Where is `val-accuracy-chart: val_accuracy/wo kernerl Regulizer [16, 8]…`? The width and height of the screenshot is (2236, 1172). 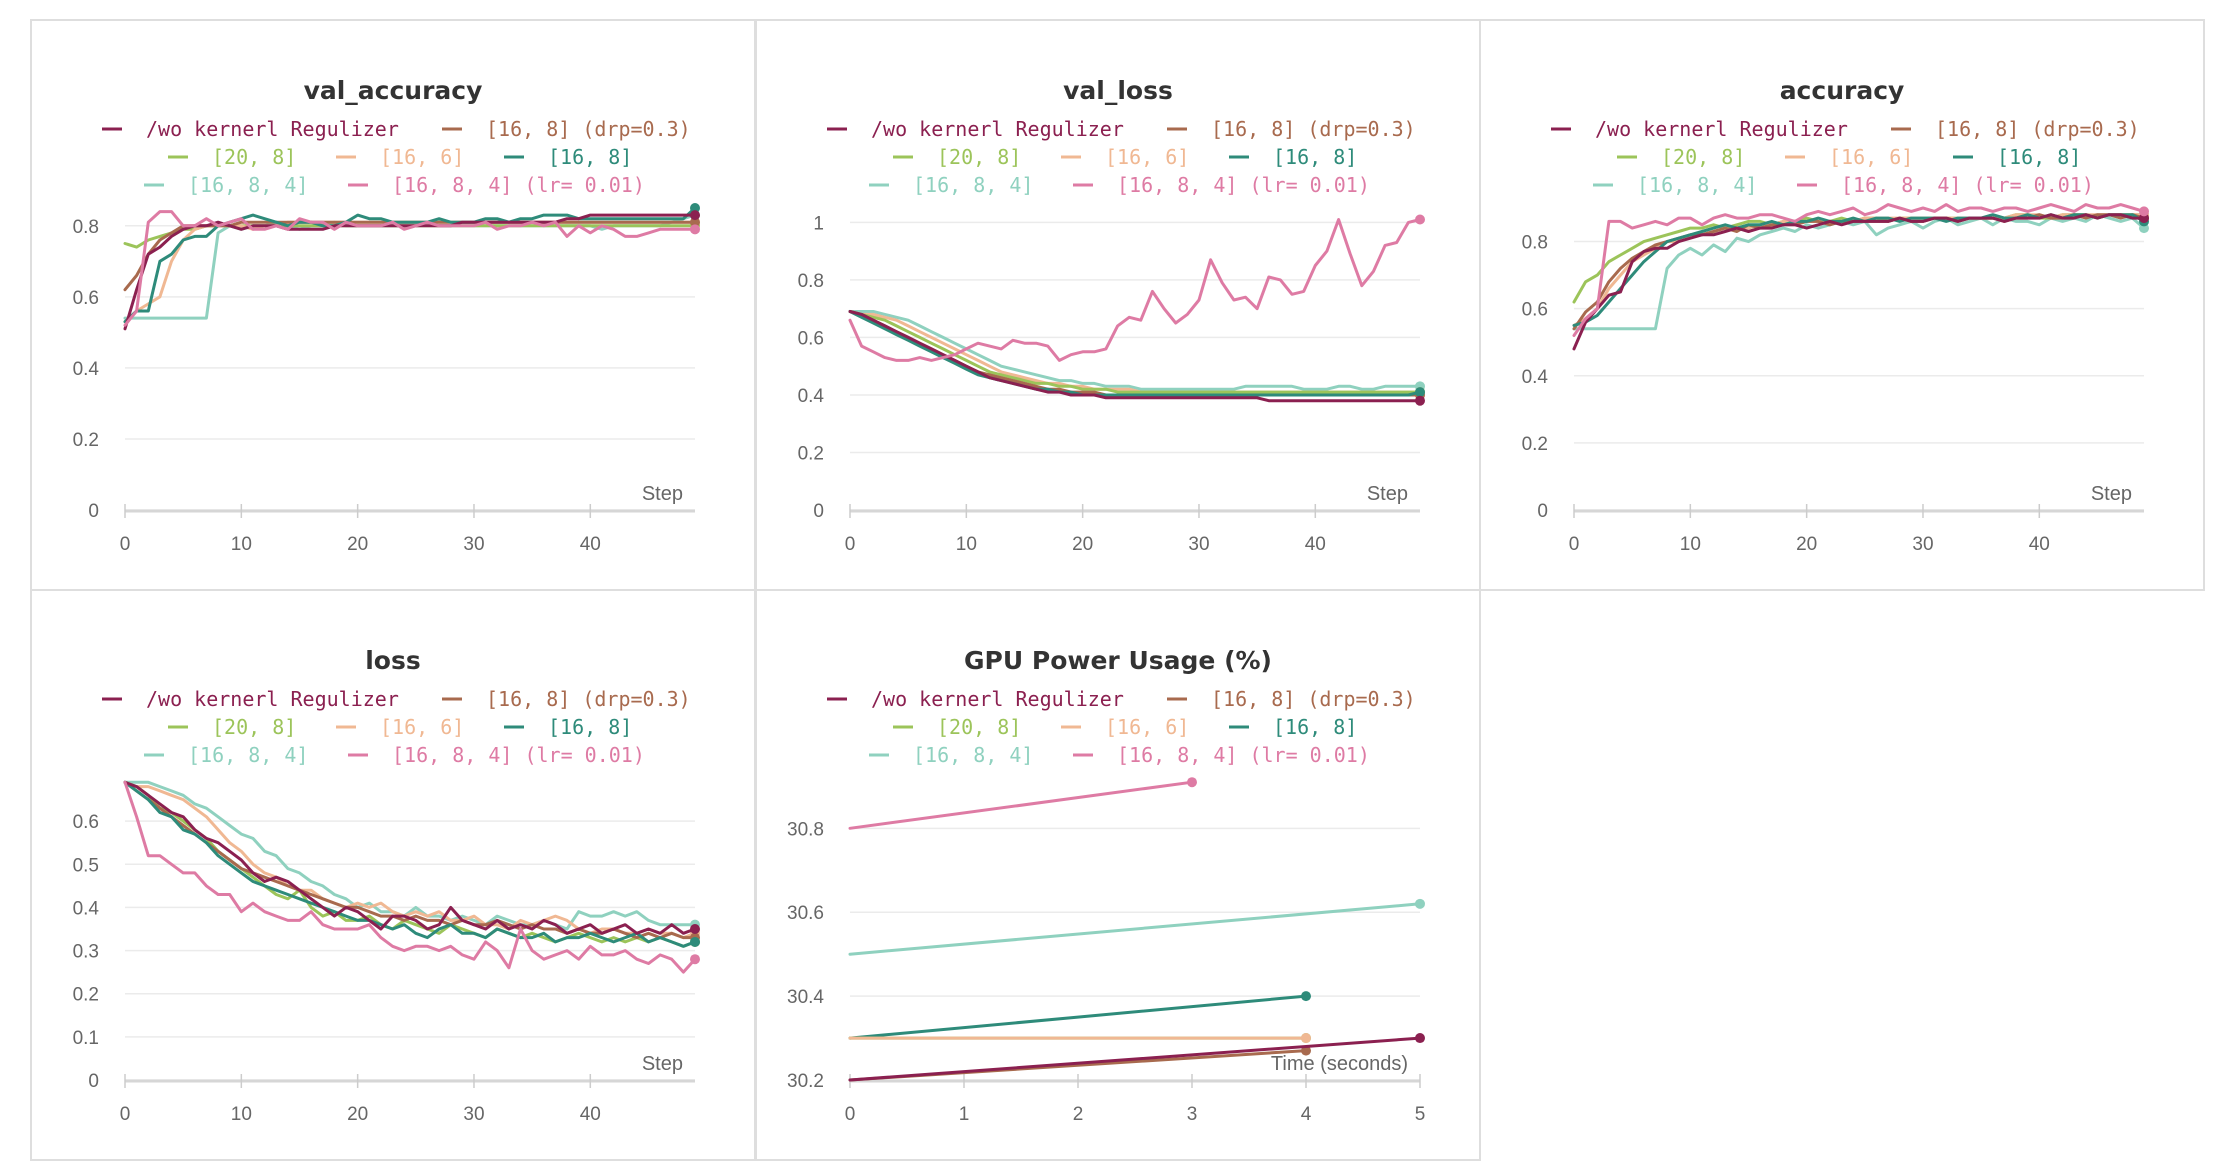 val-accuracy-chart: val_accuracy/wo kernerl Regulizer [16, 8]… is located at coordinates (386, 315).